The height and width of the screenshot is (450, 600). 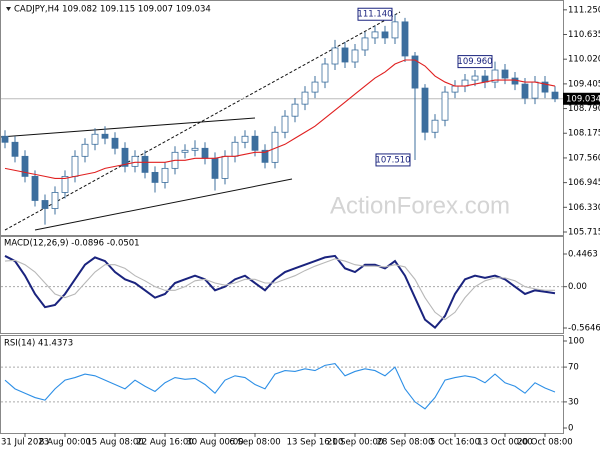 I want to click on y-tick-label: -0.5646, so click(x=584, y=329).